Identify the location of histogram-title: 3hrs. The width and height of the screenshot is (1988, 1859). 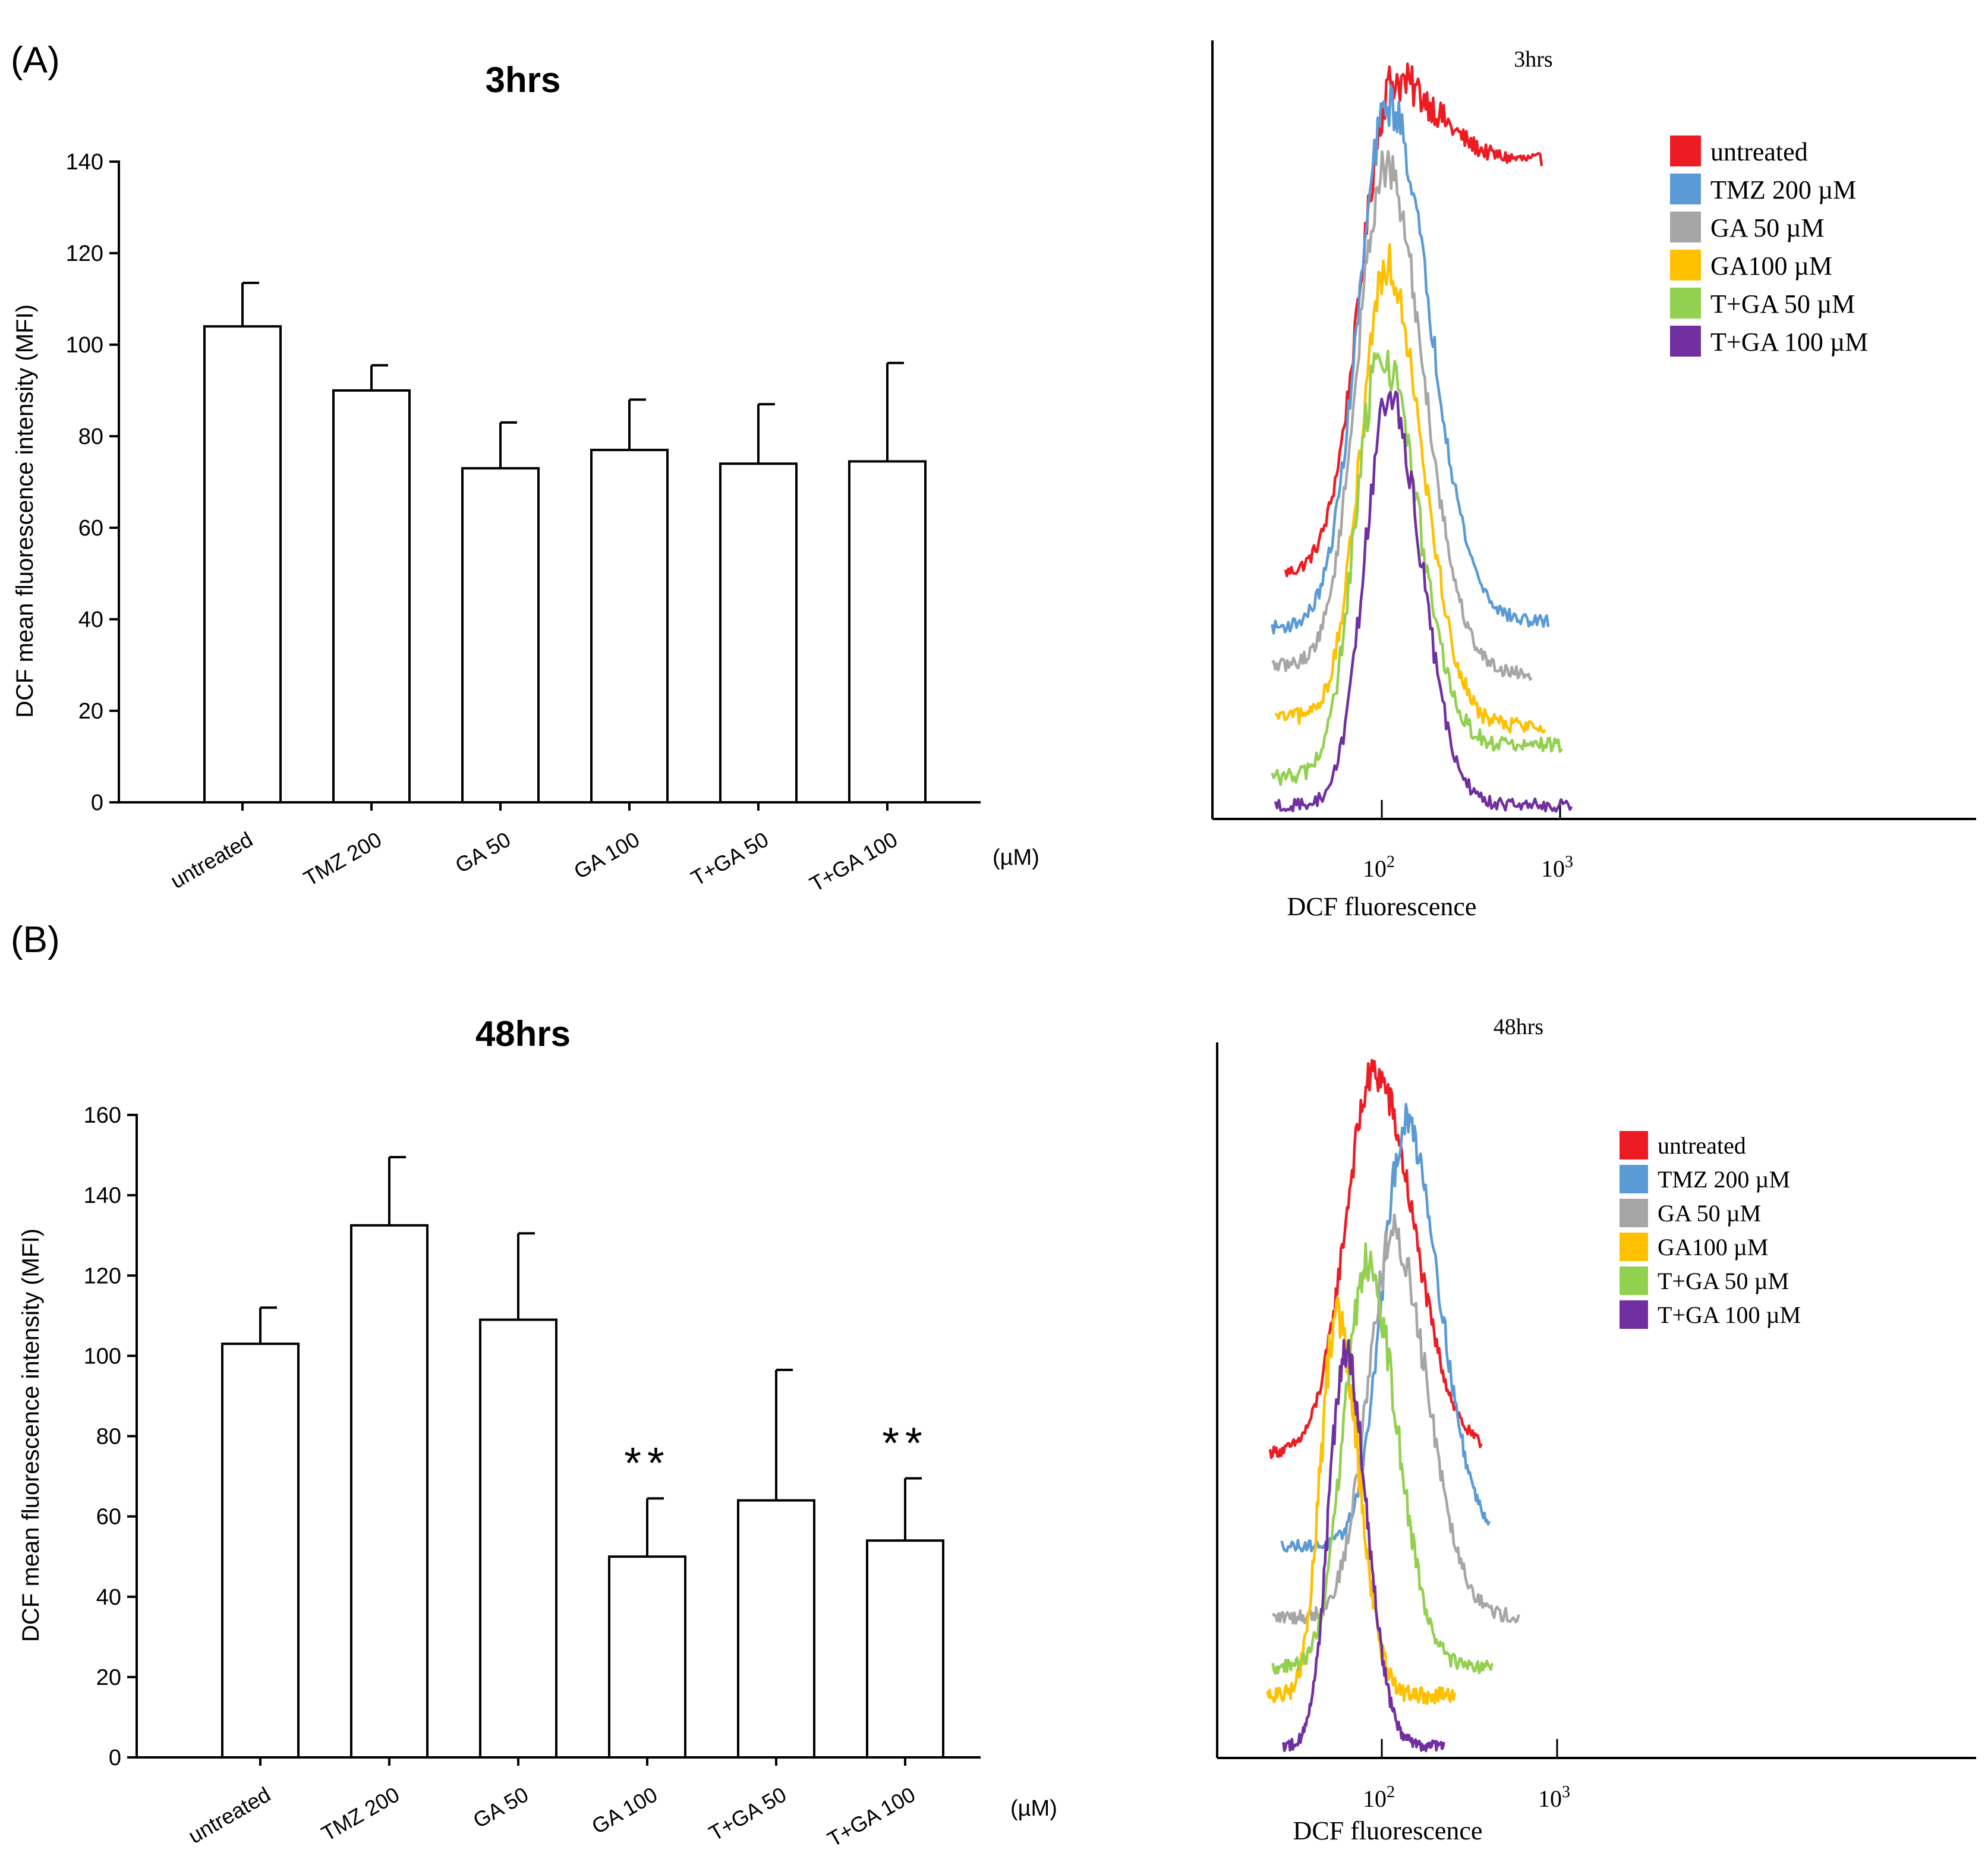
(1533, 60).